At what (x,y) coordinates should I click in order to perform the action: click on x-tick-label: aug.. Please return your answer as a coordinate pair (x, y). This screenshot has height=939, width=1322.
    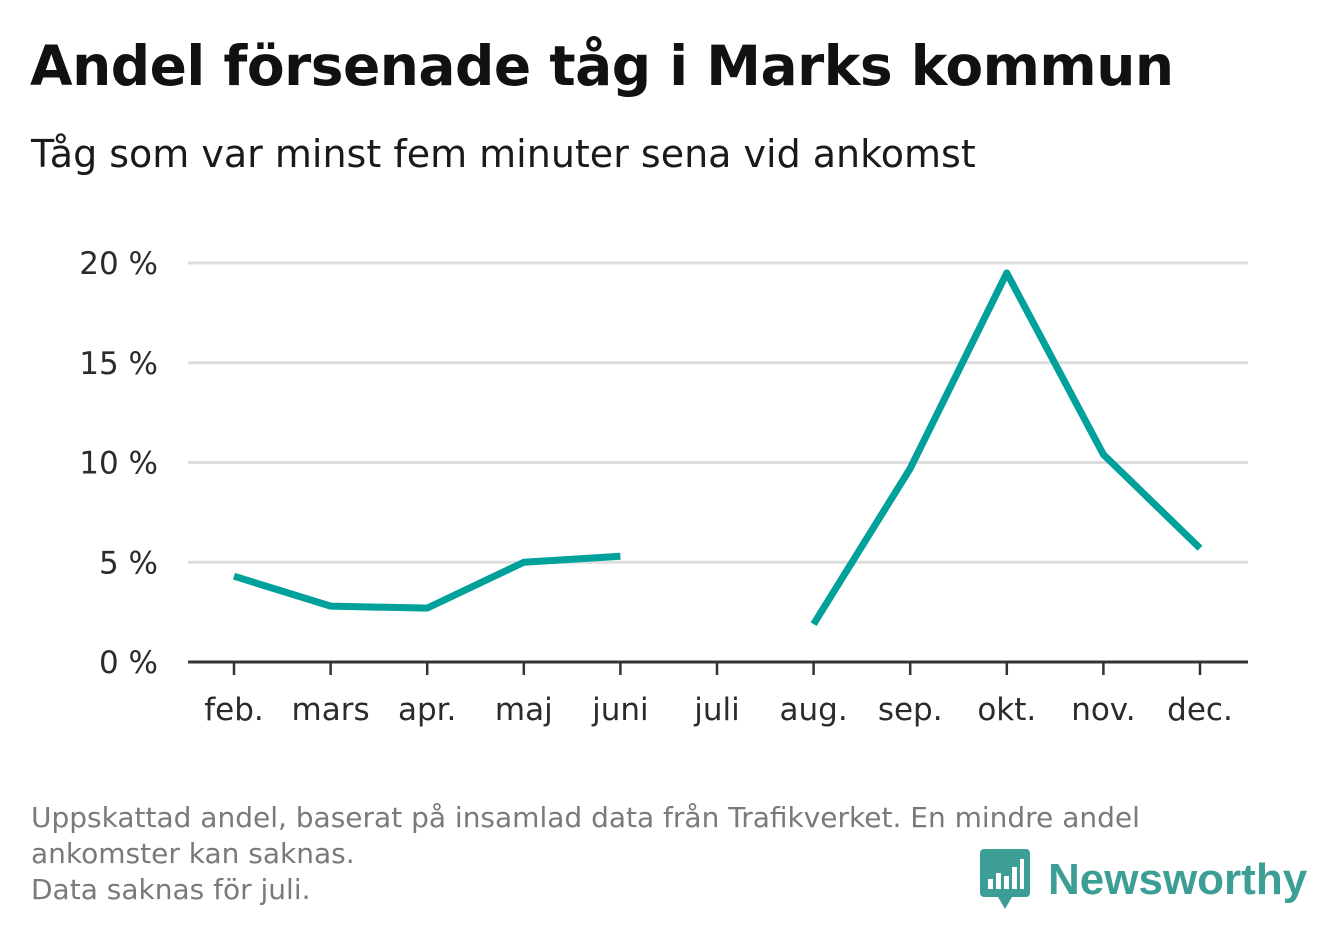
    Looking at the image, I should click on (814, 710).